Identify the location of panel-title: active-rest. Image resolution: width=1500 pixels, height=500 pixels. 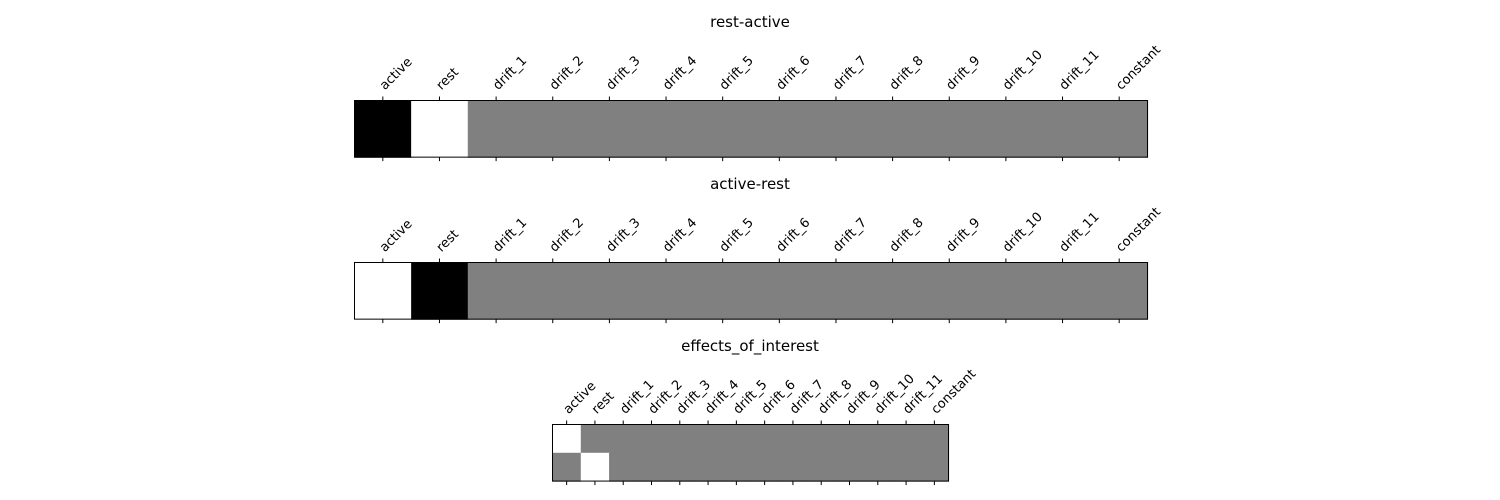
(750, 184).